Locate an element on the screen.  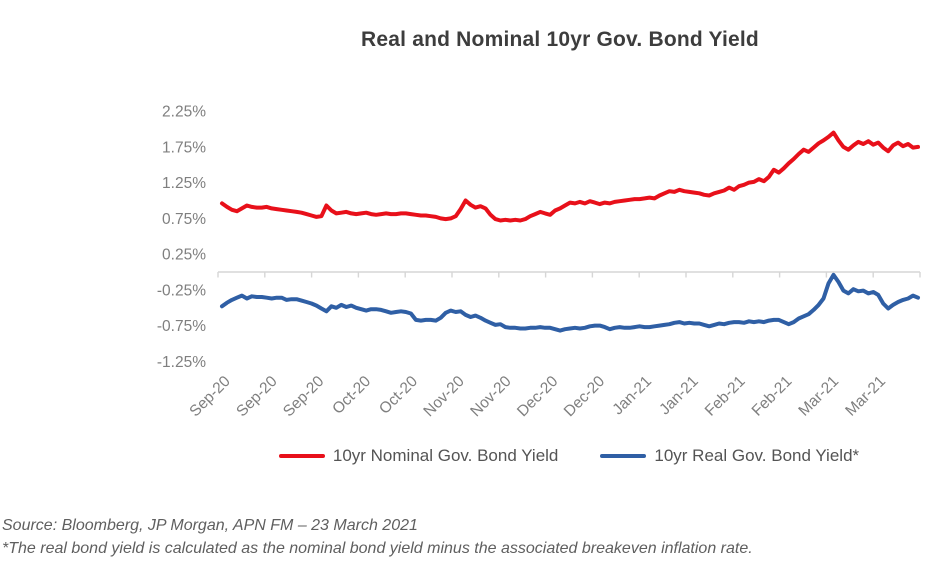
legend-label-nominal: 10yr Nominal Gov. Bond Yield is located at coordinates (445, 455).